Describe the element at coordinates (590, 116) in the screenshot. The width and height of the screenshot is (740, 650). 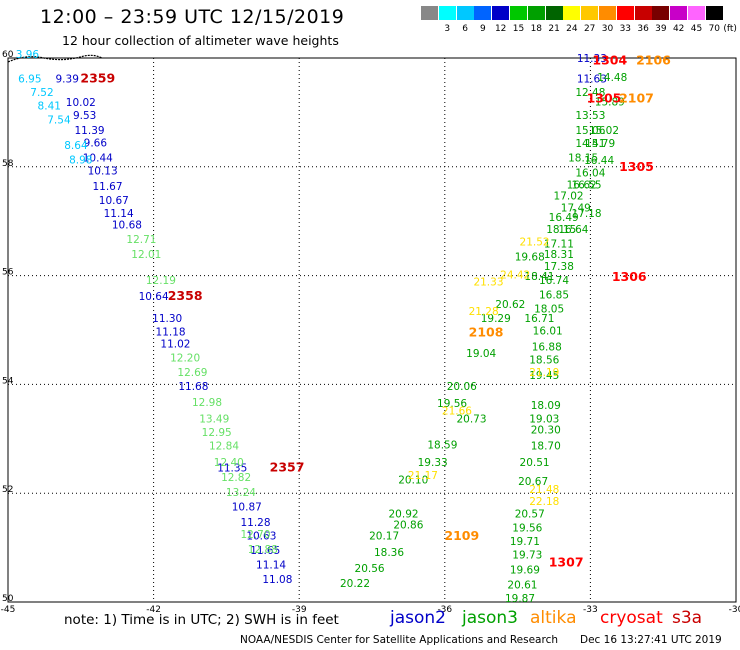
I see `wave-height-label: 13.53` at that location.